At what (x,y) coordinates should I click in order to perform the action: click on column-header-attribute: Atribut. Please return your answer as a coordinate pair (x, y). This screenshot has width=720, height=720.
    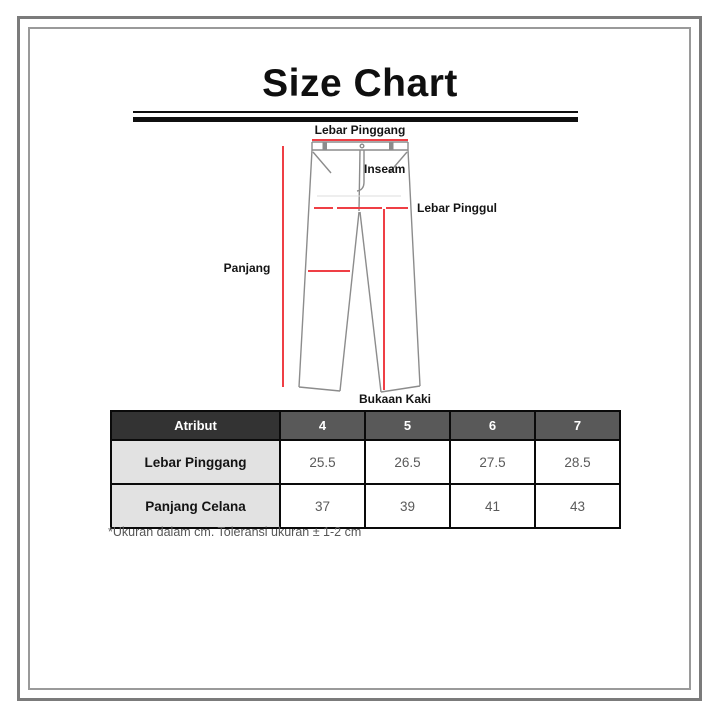
    Looking at the image, I should click on (195, 425).